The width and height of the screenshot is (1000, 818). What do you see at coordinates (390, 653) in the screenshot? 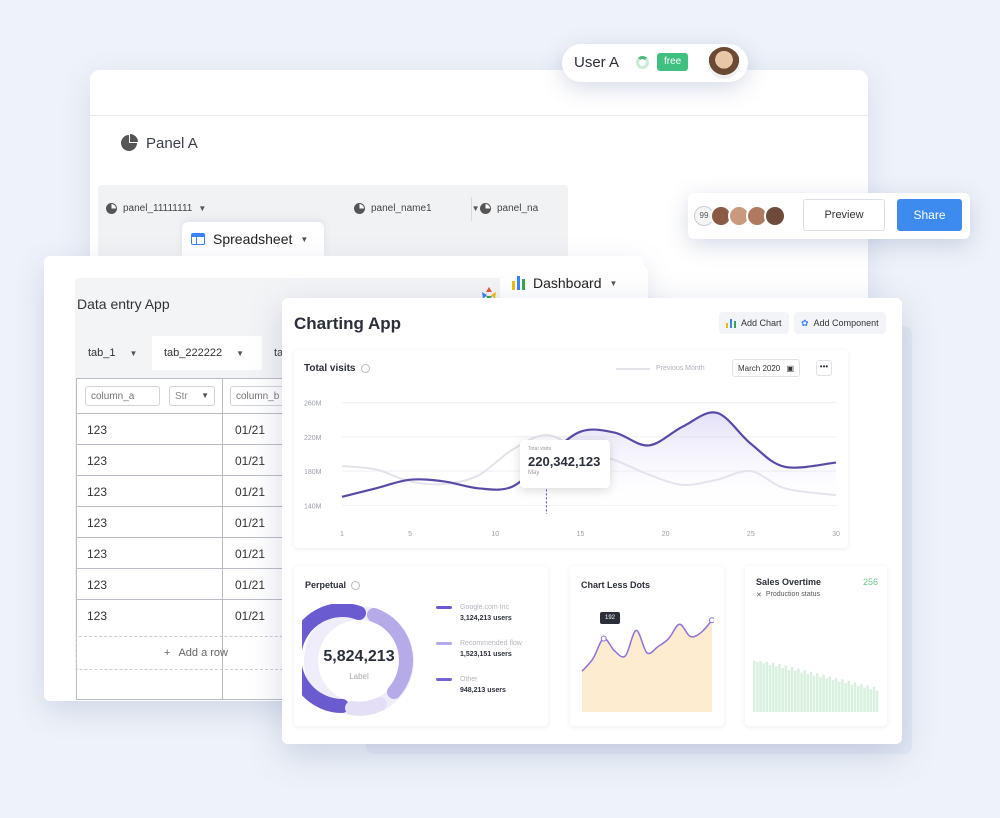
I see `donut-slice-recommended` at bounding box center [390, 653].